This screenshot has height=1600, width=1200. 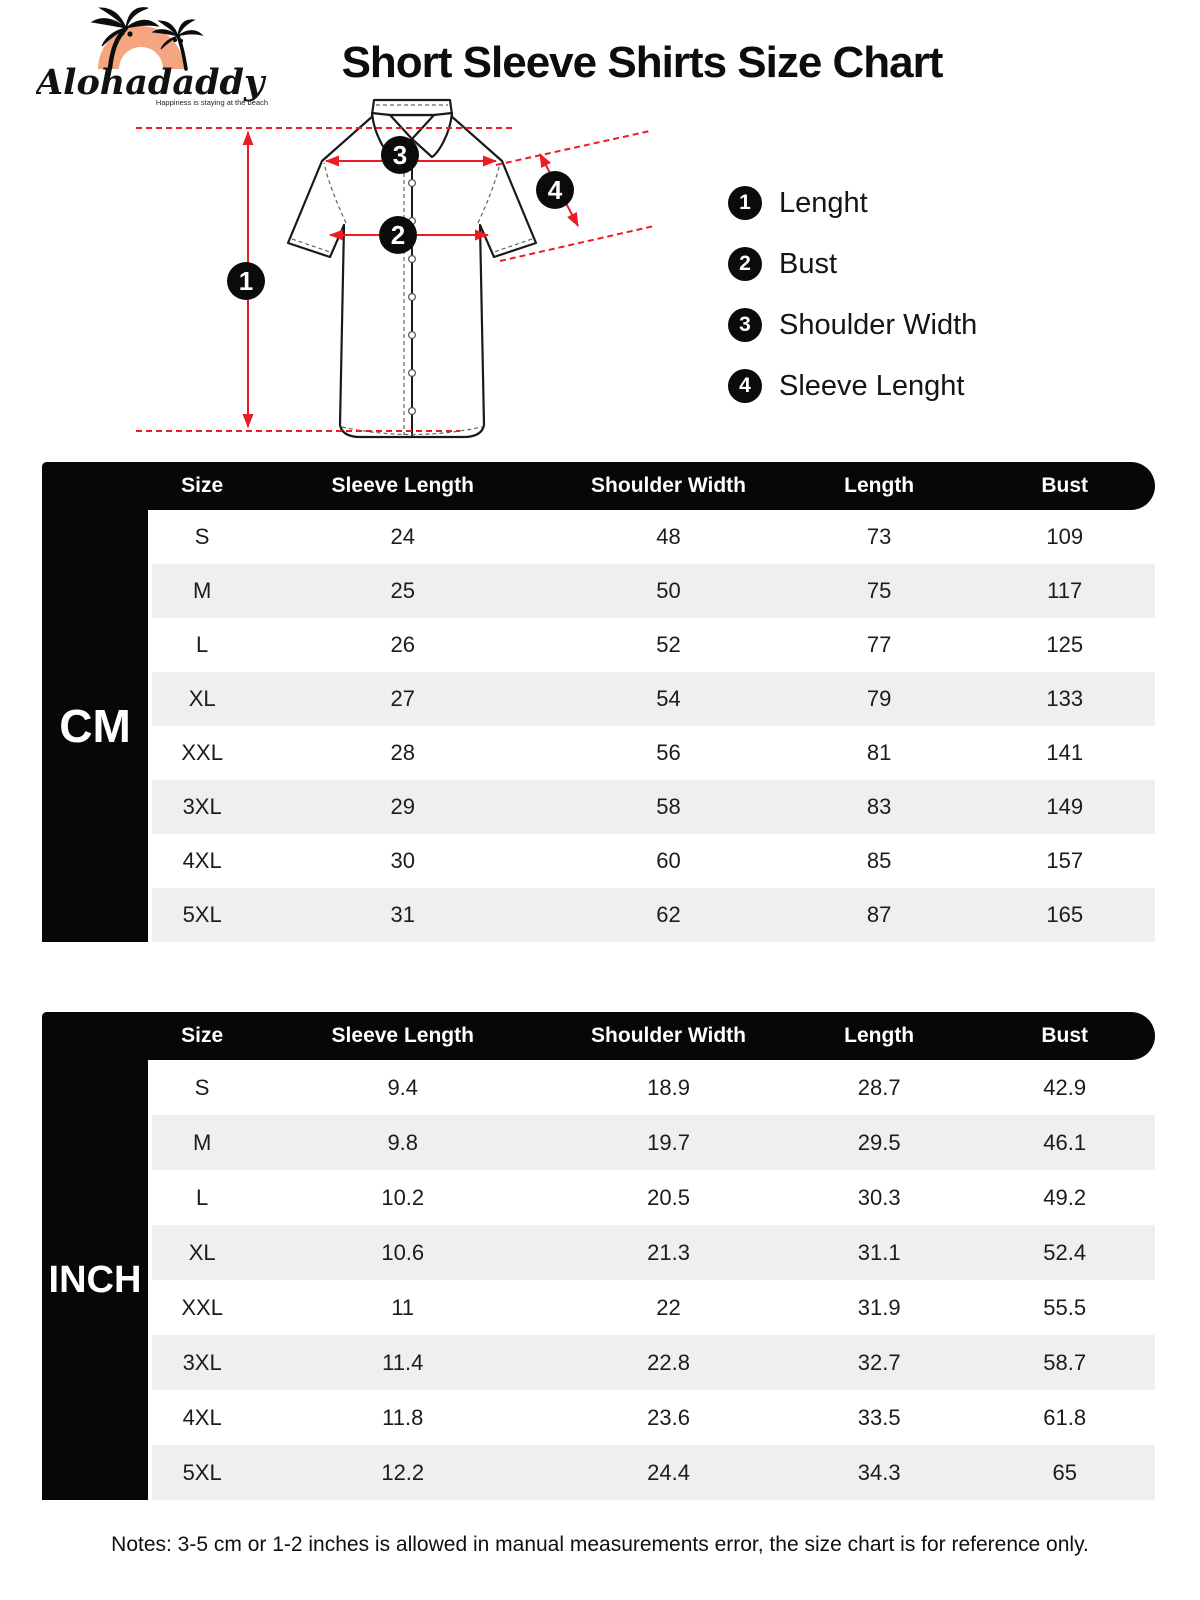 I want to click on table-cell: 11, so click(x=403, y=1307).